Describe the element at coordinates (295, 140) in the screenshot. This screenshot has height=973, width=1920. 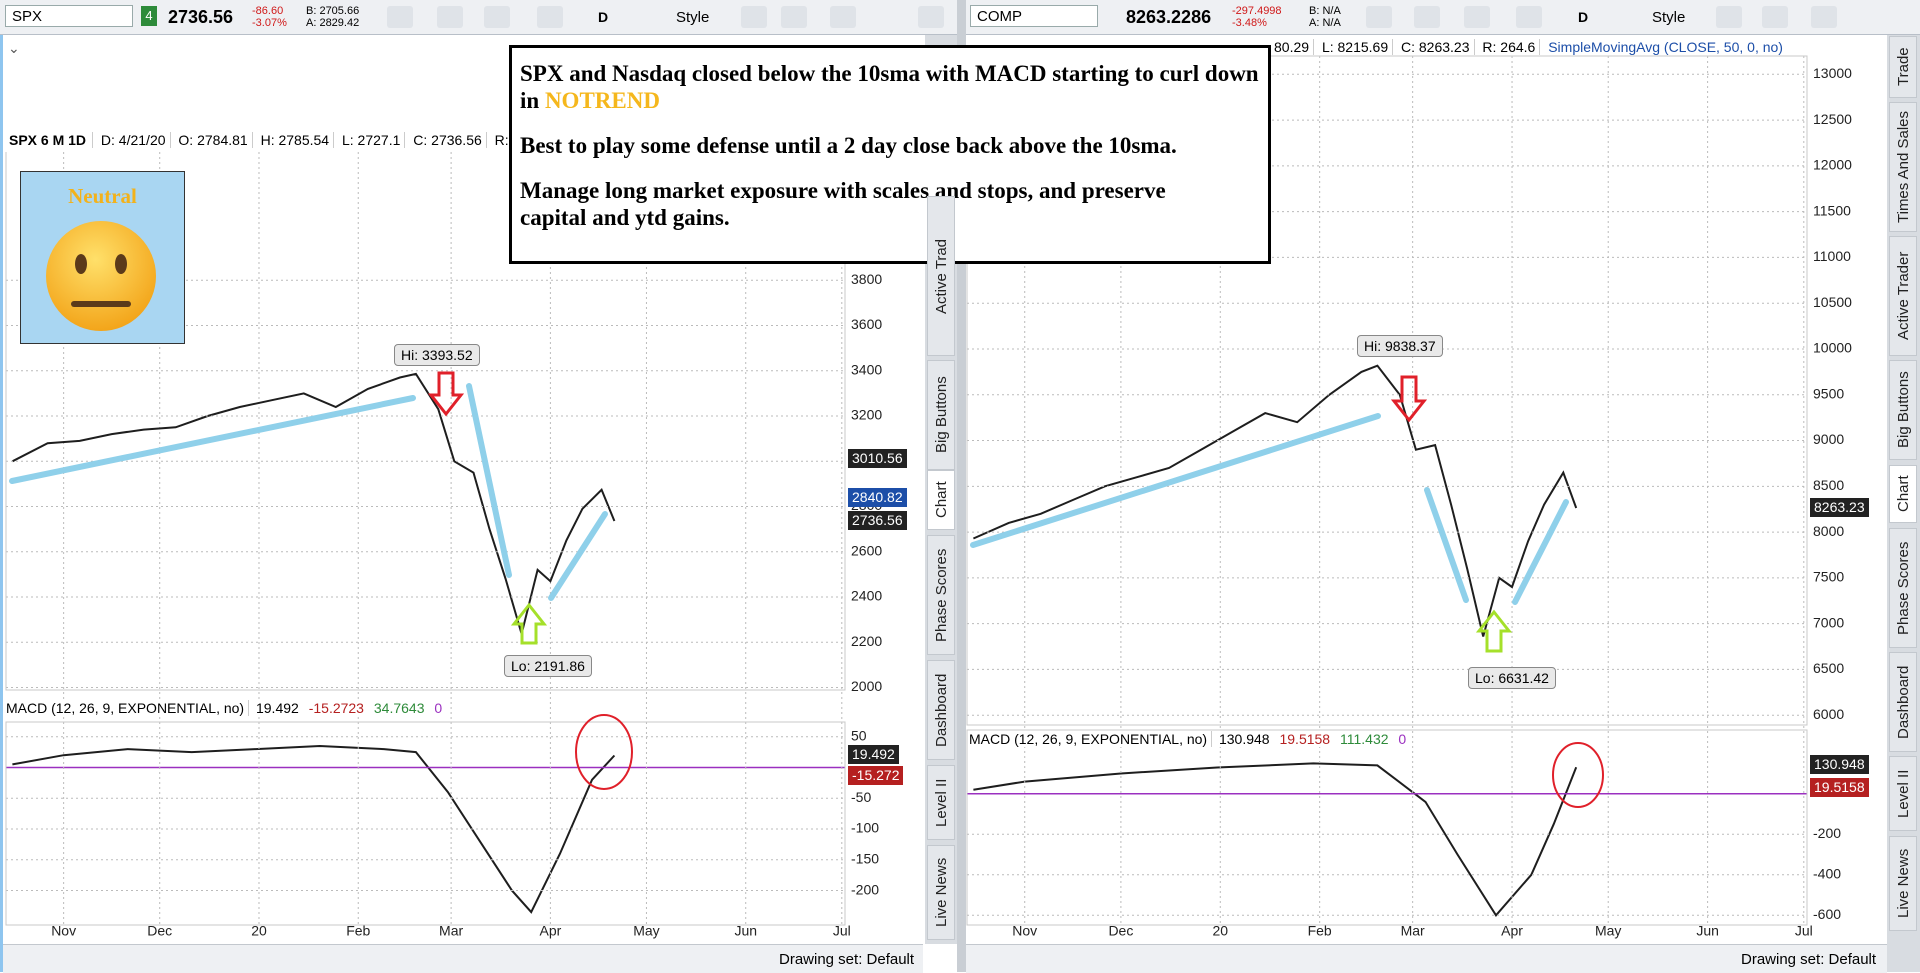
I see `high: H: 2785.54` at that location.